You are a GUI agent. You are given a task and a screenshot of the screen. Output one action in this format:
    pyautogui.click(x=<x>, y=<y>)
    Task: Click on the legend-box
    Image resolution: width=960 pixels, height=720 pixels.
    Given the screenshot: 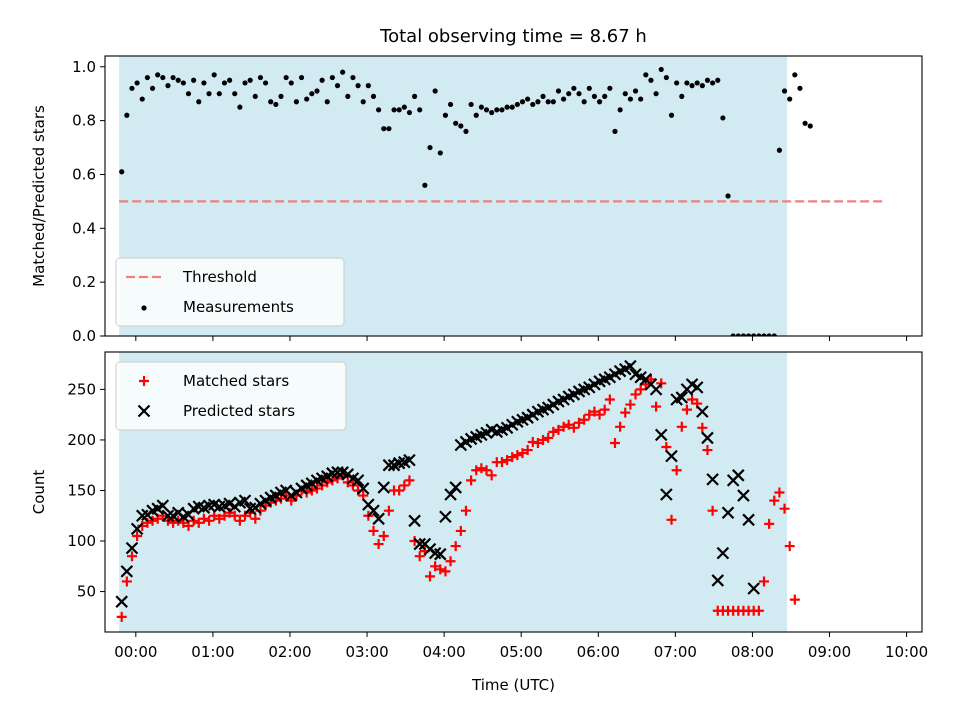 What is the action you would take?
    pyautogui.click(x=230, y=292)
    